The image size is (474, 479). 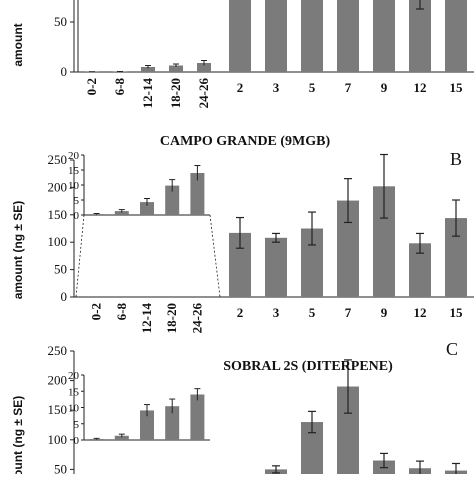 What do you see at coordinates (144, 241) in the screenshot?
I see `inset-chart: 0 5 10 15 20 0-2 6-8 12-14 18-20 24-26` at bounding box center [144, 241].